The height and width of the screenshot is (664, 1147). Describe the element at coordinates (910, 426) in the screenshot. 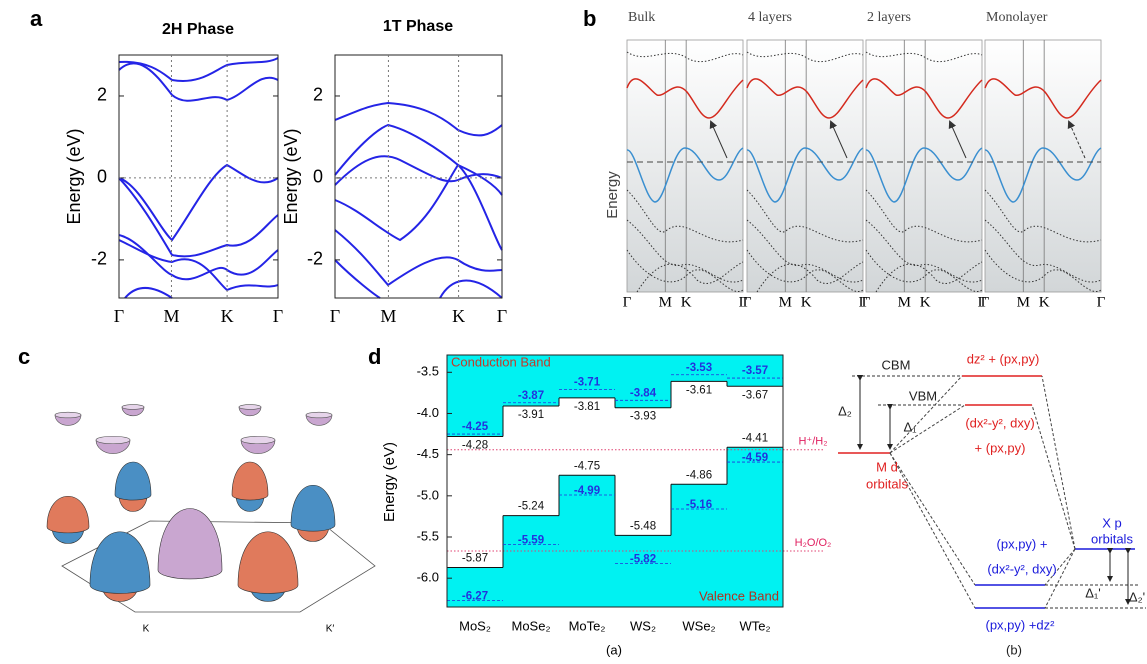

I see `gap-label: Δ₁` at that location.